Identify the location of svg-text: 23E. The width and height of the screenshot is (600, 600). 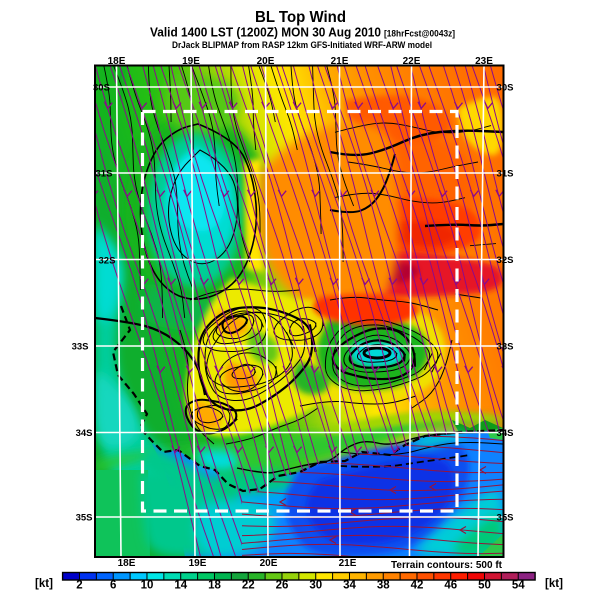
(484, 61).